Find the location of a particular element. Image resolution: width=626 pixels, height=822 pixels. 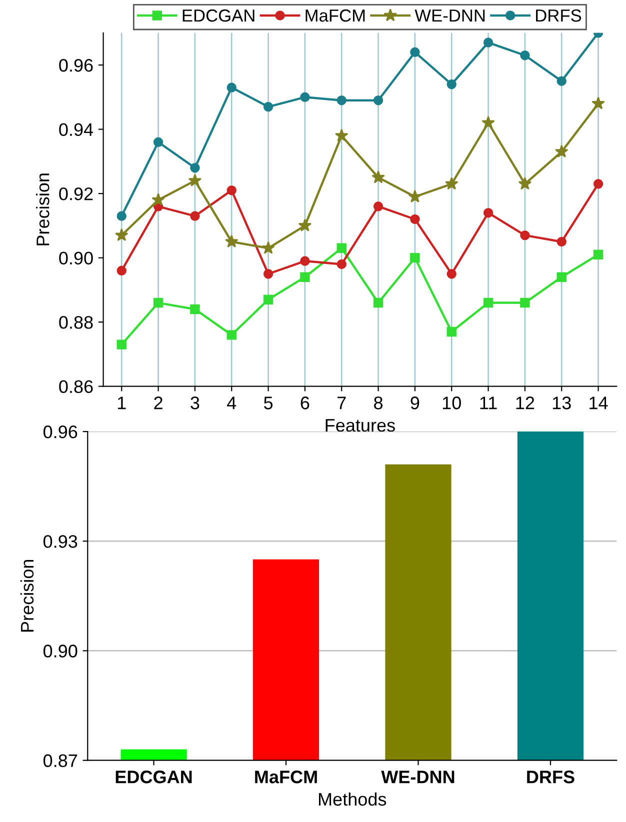

legend-label: DRFS is located at coordinates (559, 15).